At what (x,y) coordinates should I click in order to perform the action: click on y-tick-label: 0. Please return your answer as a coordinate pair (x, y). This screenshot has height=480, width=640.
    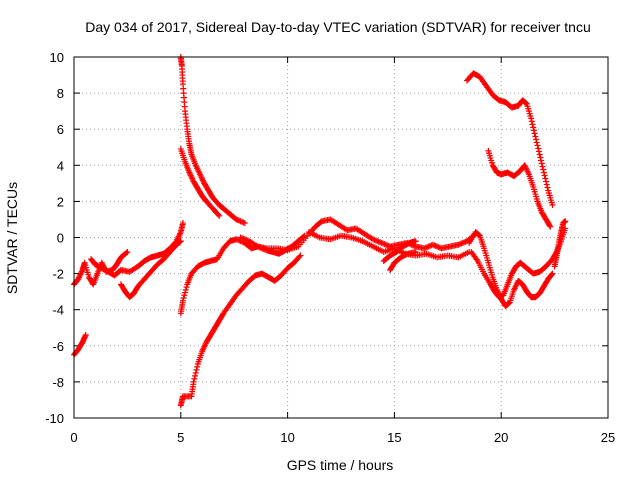
    Looking at the image, I should click on (60, 238).